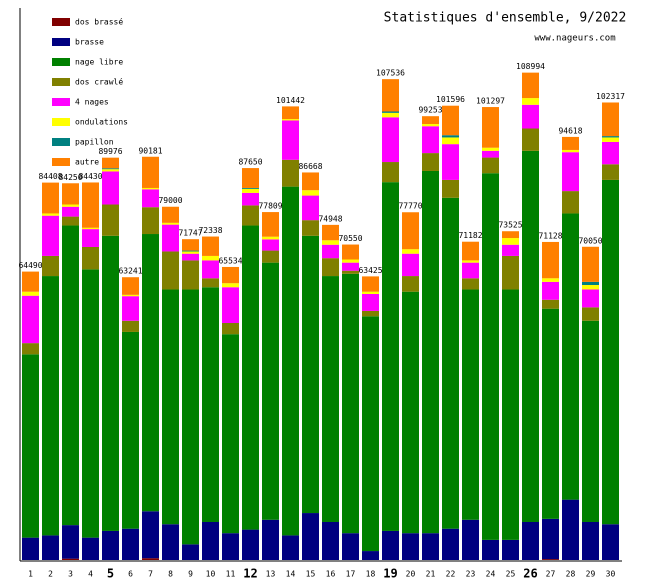 This screenshot has width=660, height=580. I want to click on x-tick-label: 14, so click(291, 574).